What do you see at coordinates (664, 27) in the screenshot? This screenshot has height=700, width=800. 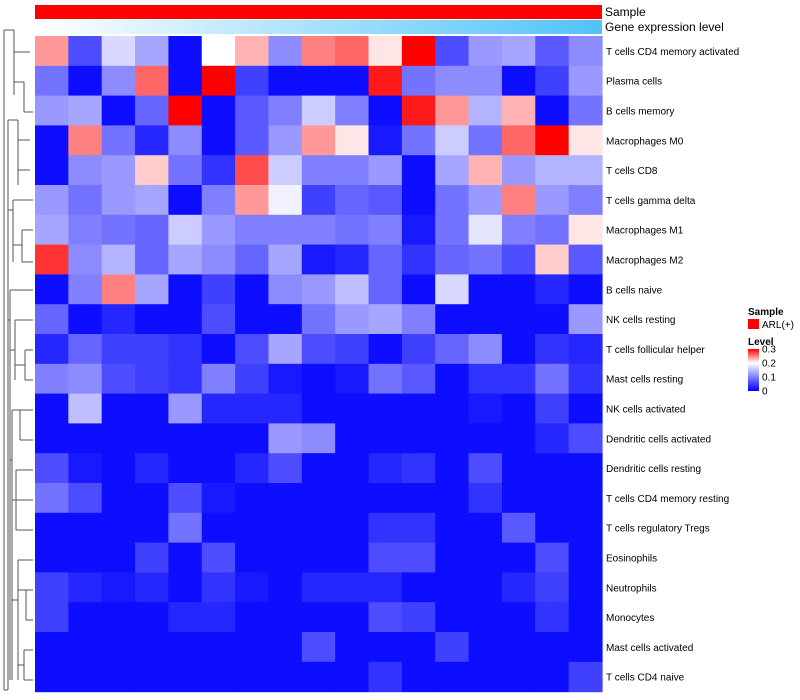 I see `gene-expression-track-label: Gene expression level` at bounding box center [664, 27].